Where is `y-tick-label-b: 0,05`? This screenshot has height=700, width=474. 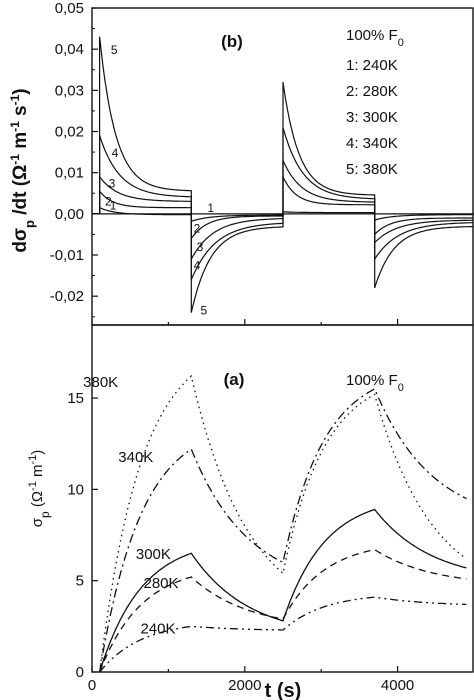 y-tick-label-b: 0,05 is located at coordinates (69, 8).